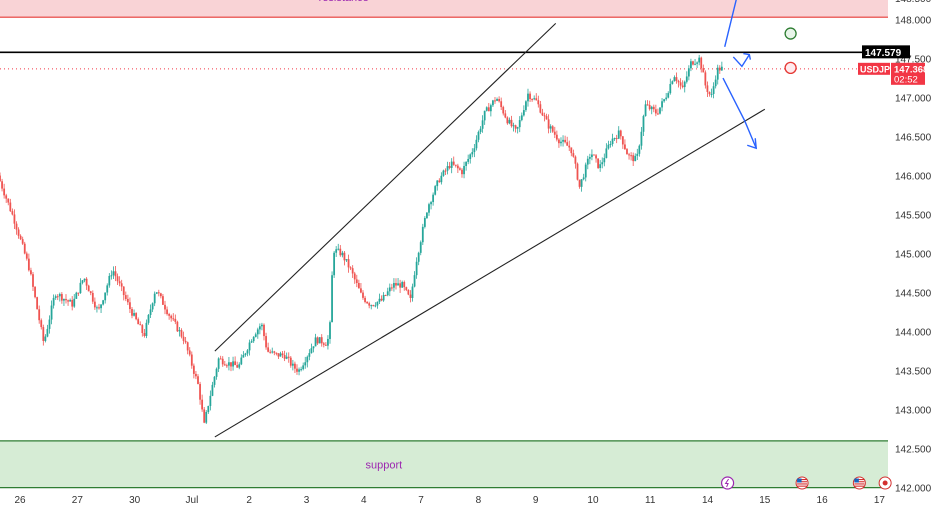 The width and height of the screenshot is (936, 513). What do you see at coordinates (802, 486) in the screenshot?
I see `flag-stripe` at bounding box center [802, 486].